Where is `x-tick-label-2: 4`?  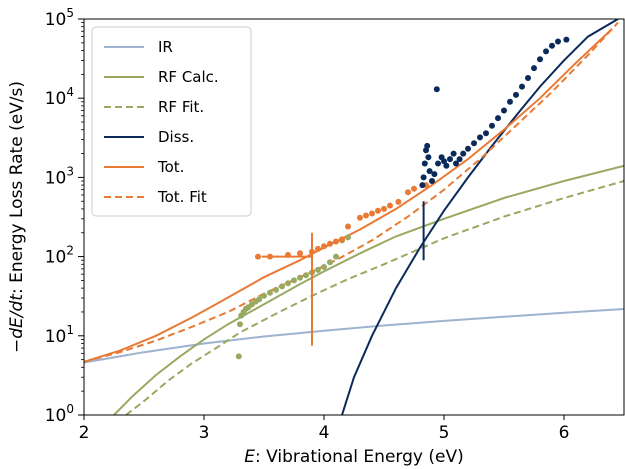
x-tick-label-2: 4 is located at coordinates (324, 433).